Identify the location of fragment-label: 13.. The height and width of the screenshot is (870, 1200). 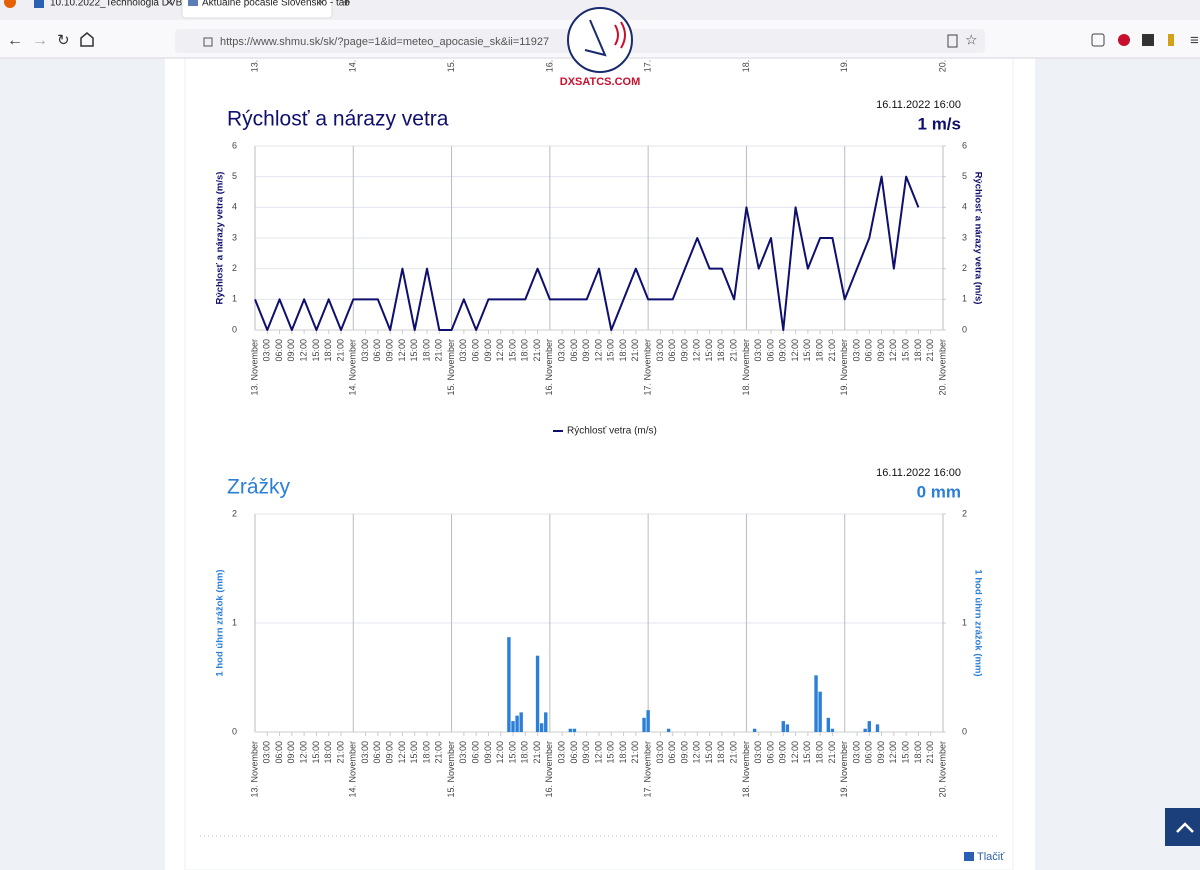
(254, 66).